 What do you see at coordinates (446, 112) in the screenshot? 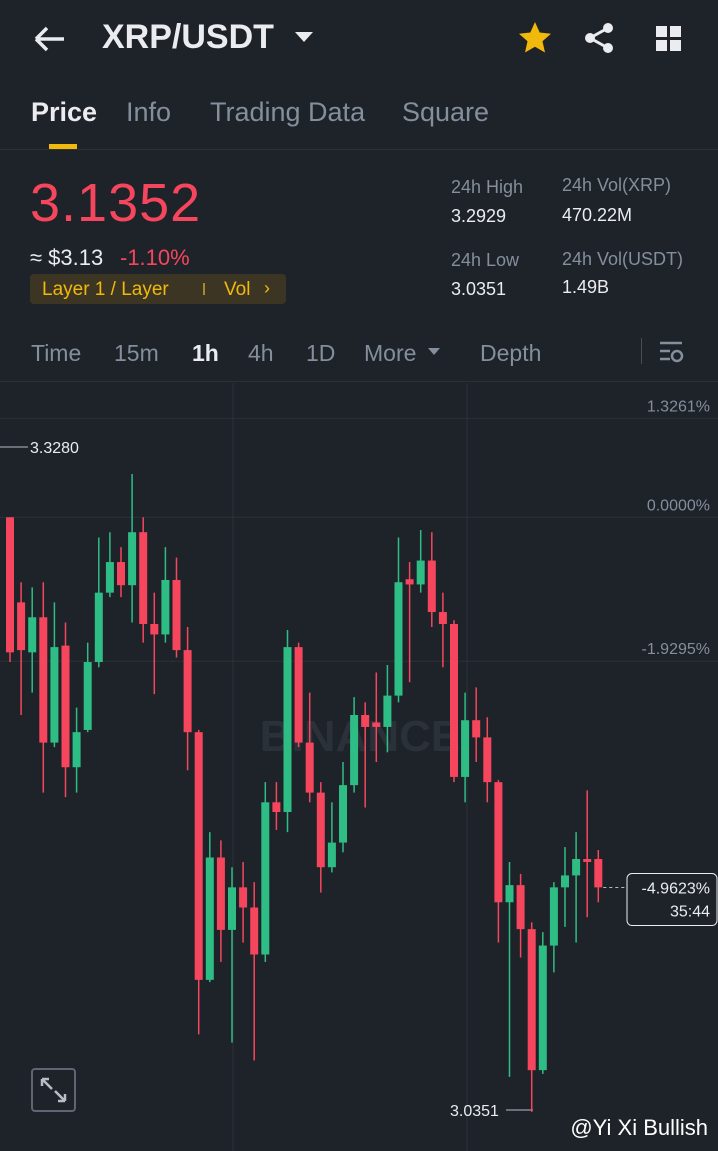
I see `tab: Square` at bounding box center [446, 112].